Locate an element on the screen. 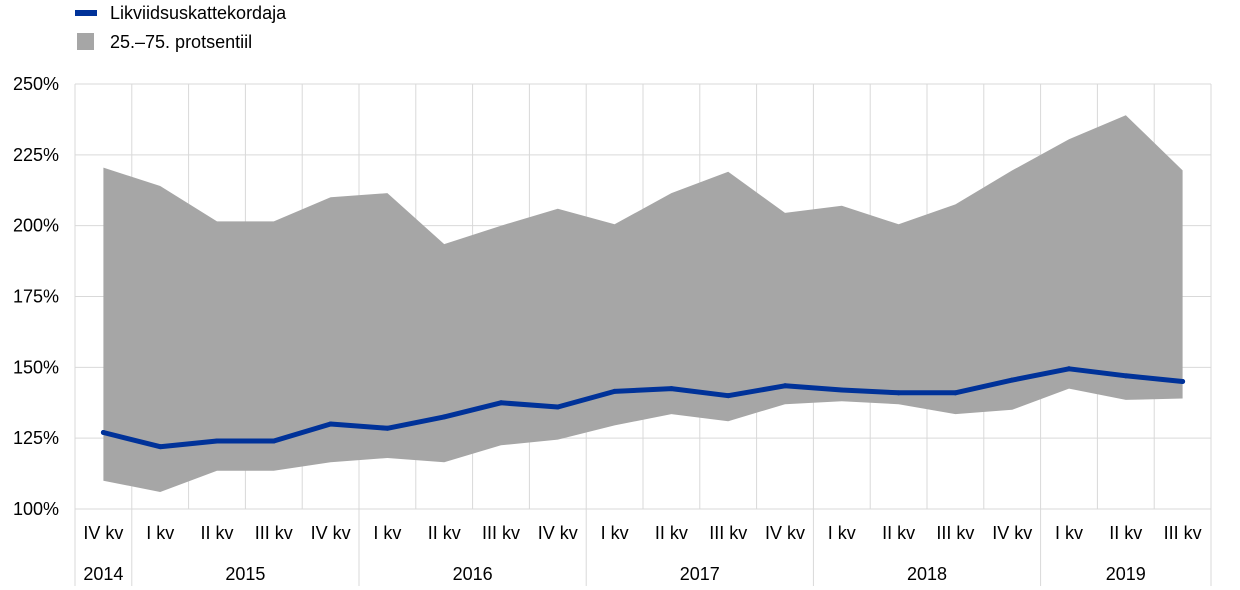  x-year-label: 2014 is located at coordinates (103, 574).